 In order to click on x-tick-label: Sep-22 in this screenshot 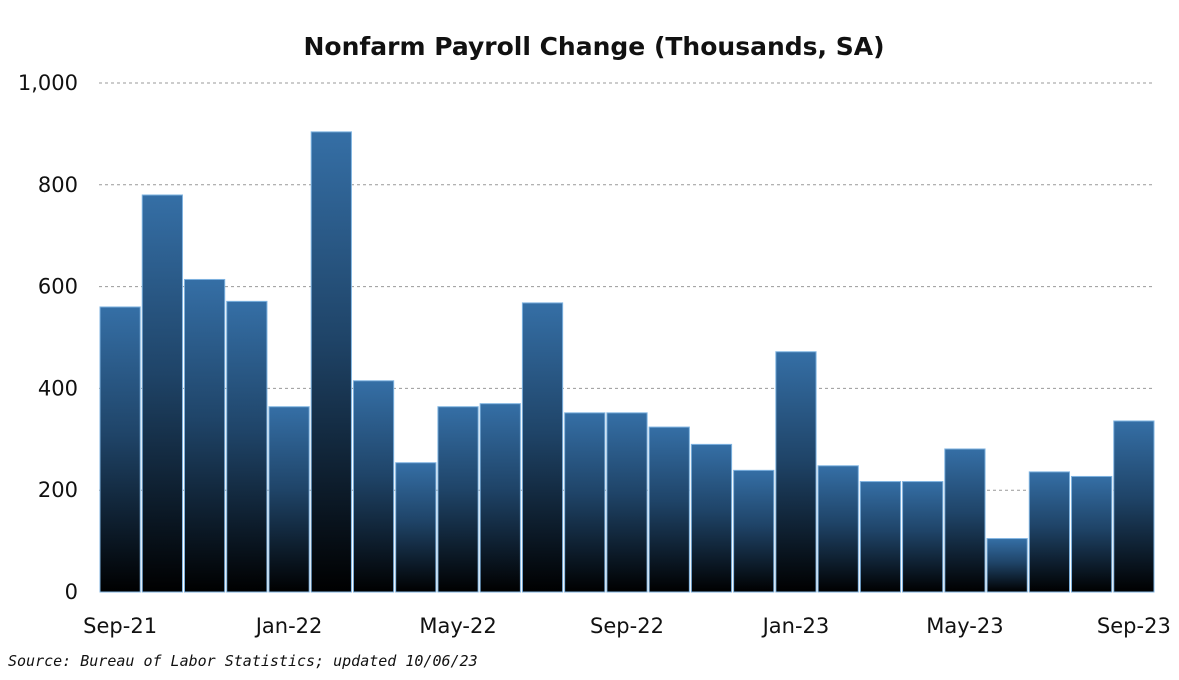, I will do `click(627, 626)`.